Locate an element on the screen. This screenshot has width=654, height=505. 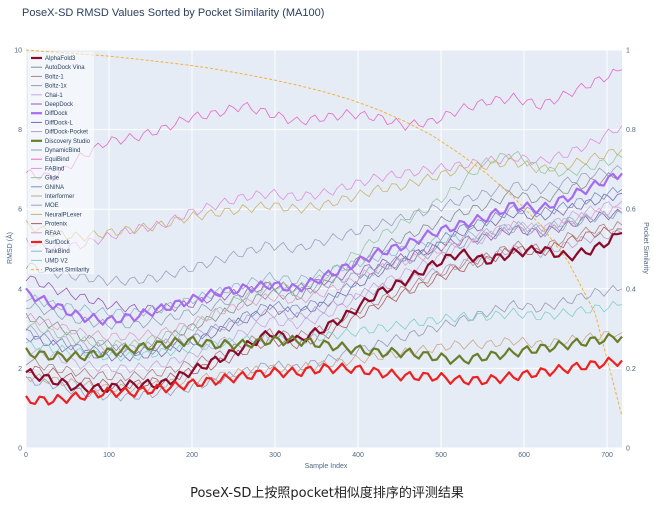
y2-tick-label: 0 is located at coordinates (628, 449).